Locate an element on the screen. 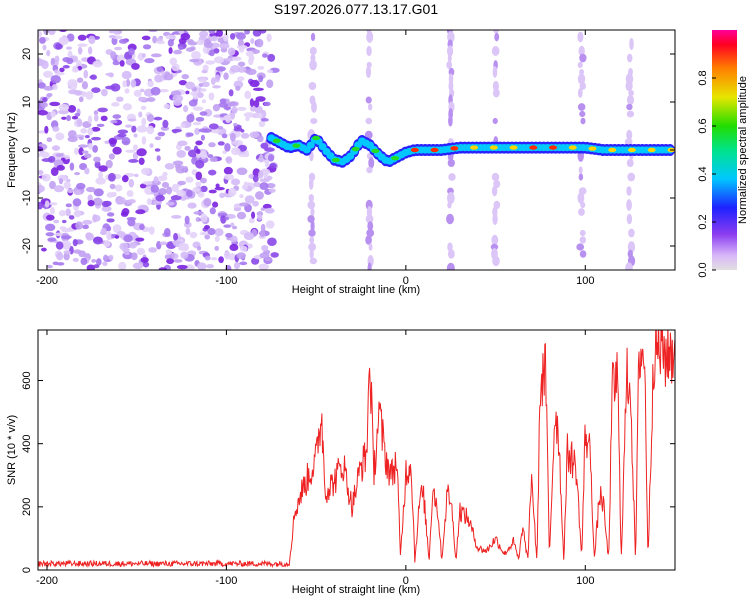 Image resolution: width=750 pixels, height=600 pixels. track-core is located at coordinates (310, 145).